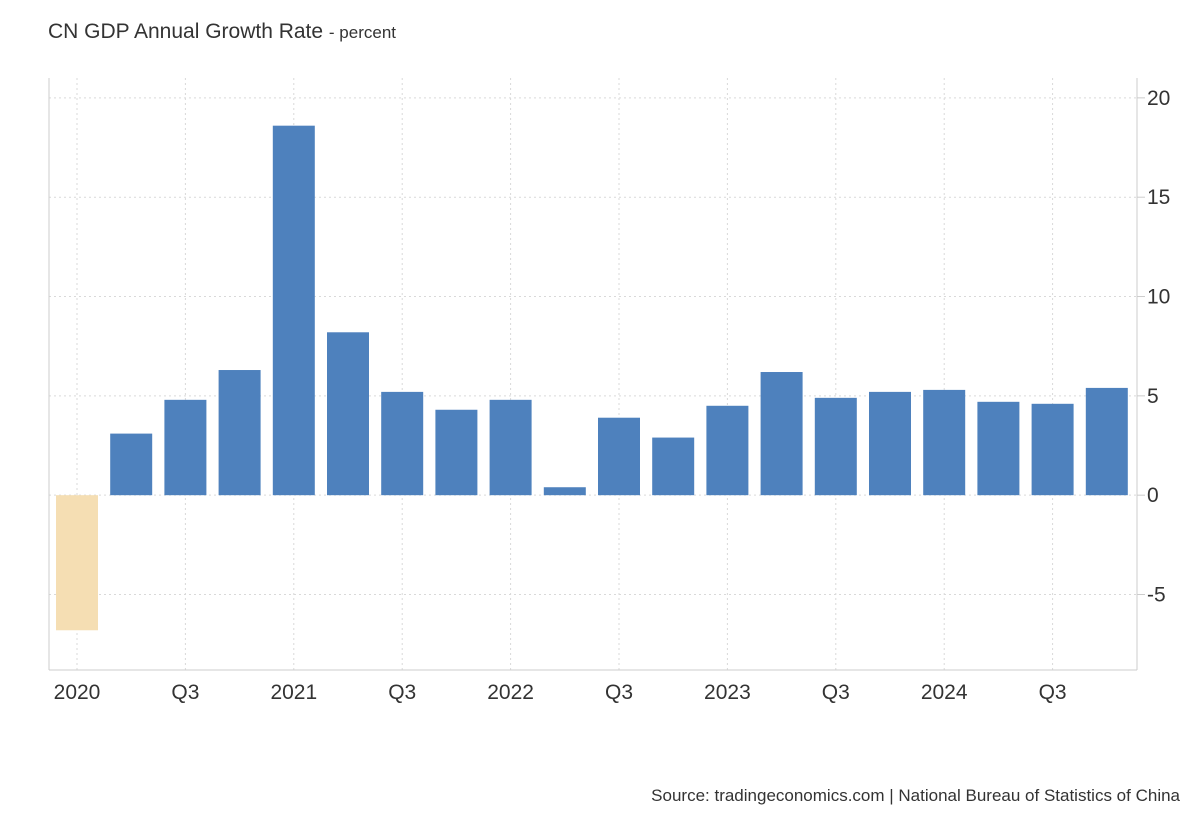  I want to click on x-tick-label: 2022, so click(510, 692).